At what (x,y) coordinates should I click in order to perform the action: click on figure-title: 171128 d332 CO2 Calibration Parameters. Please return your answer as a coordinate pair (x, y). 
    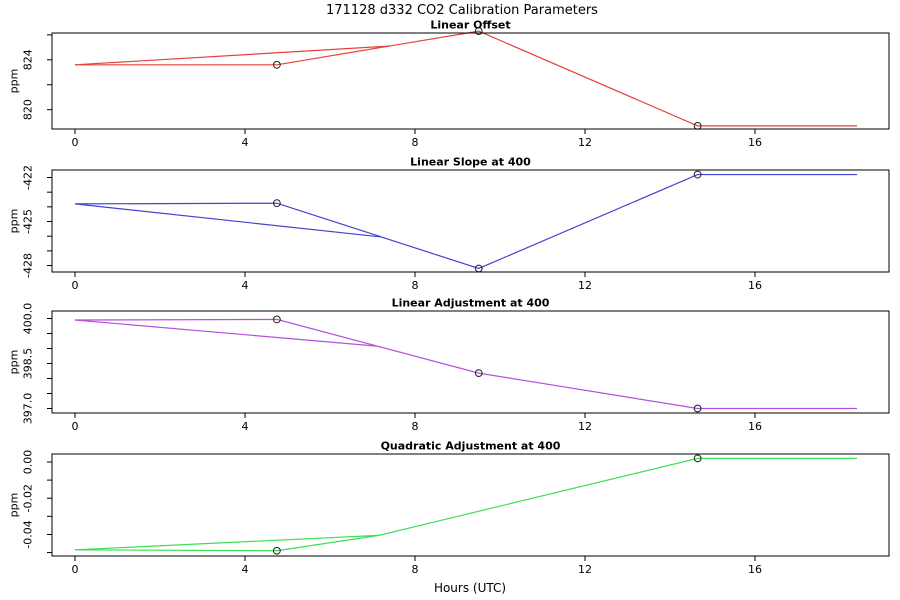
    Looking at the image, I should click on (462, 10).